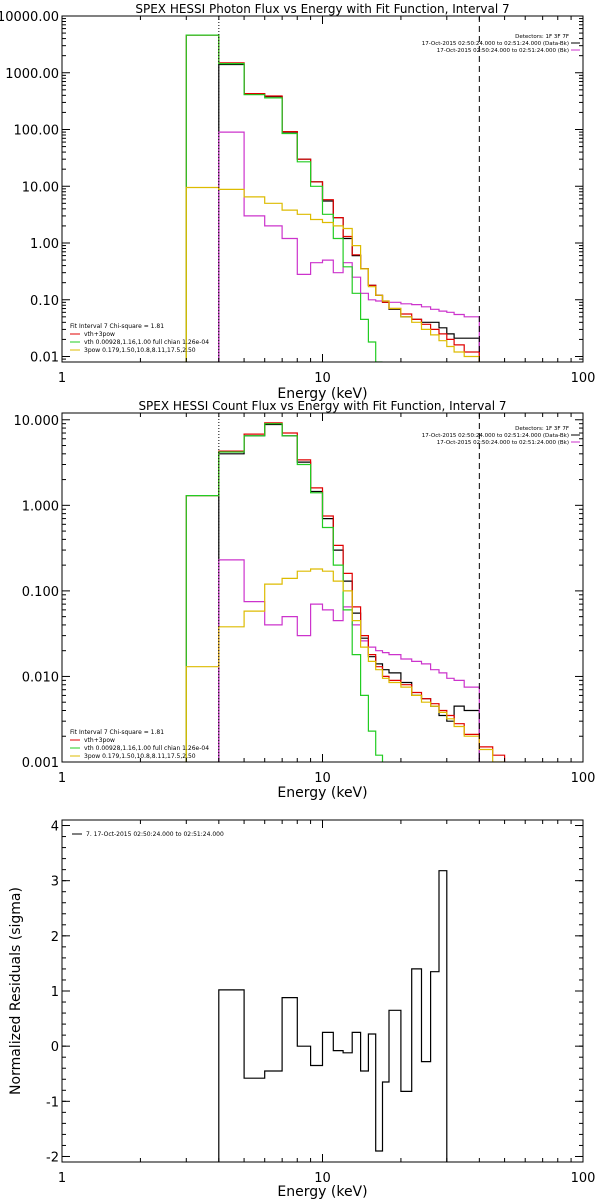 Image resolution: width=600 pixels, height=1200 pixels. Describe the element at coordinates (40, 187) in the screenshot. I see `y-tick-label: 10.00` at that location.